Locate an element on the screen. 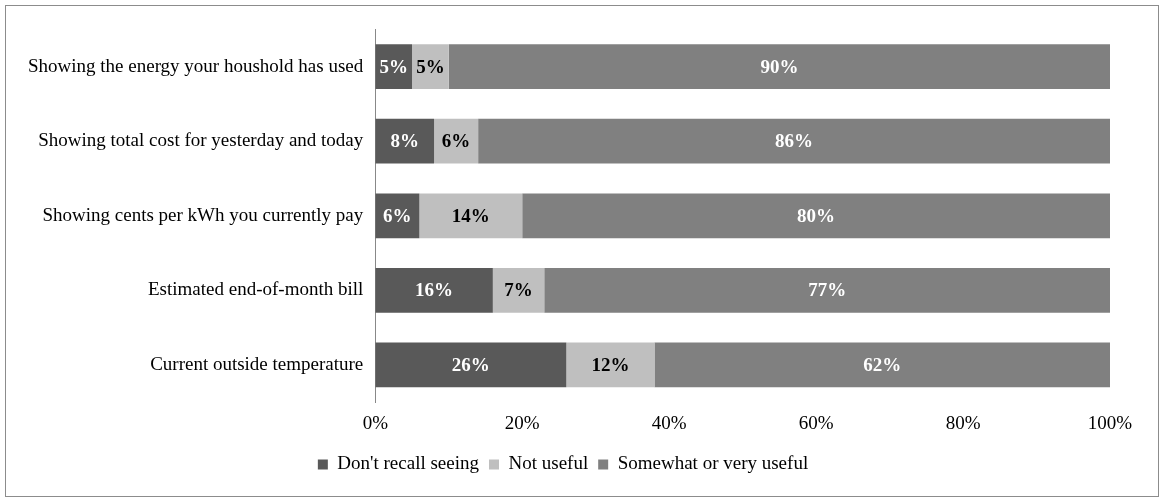 This screenshot has width=1164, height=504. data-label: 62% is located at coordinates (882, 364).